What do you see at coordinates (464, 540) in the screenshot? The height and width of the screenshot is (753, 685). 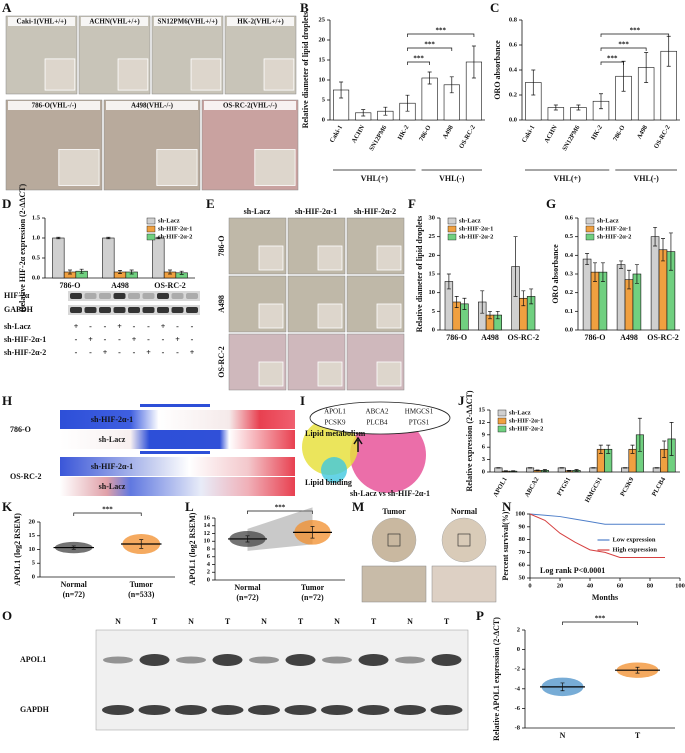 I see `zoom-box` at bounding box center [464, 540].